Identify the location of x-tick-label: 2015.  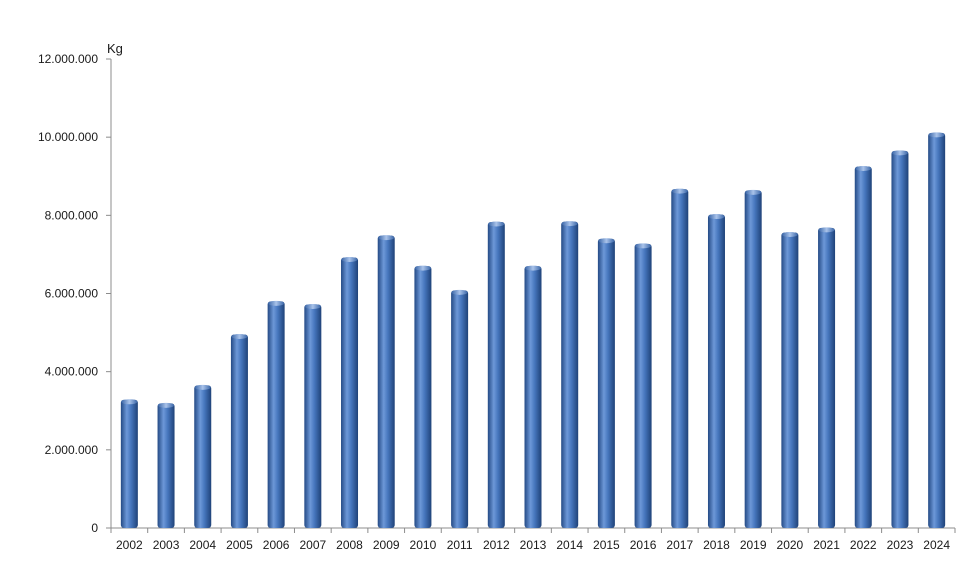
(606, 545).